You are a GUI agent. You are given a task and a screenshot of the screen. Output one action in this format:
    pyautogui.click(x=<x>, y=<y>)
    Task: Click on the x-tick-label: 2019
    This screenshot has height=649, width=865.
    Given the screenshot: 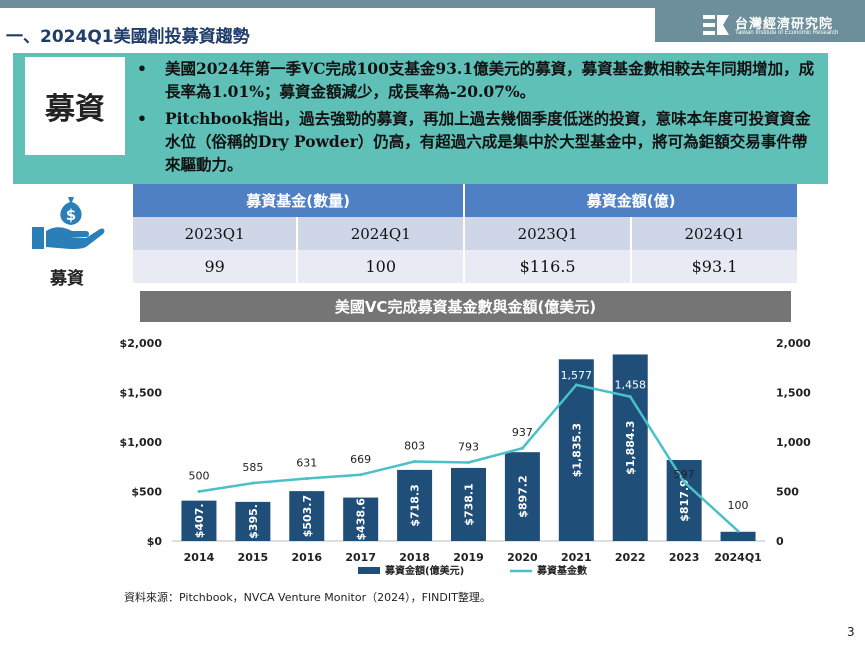 What is the action you would take?
    pyautogui.click(x=468, y=557)
    